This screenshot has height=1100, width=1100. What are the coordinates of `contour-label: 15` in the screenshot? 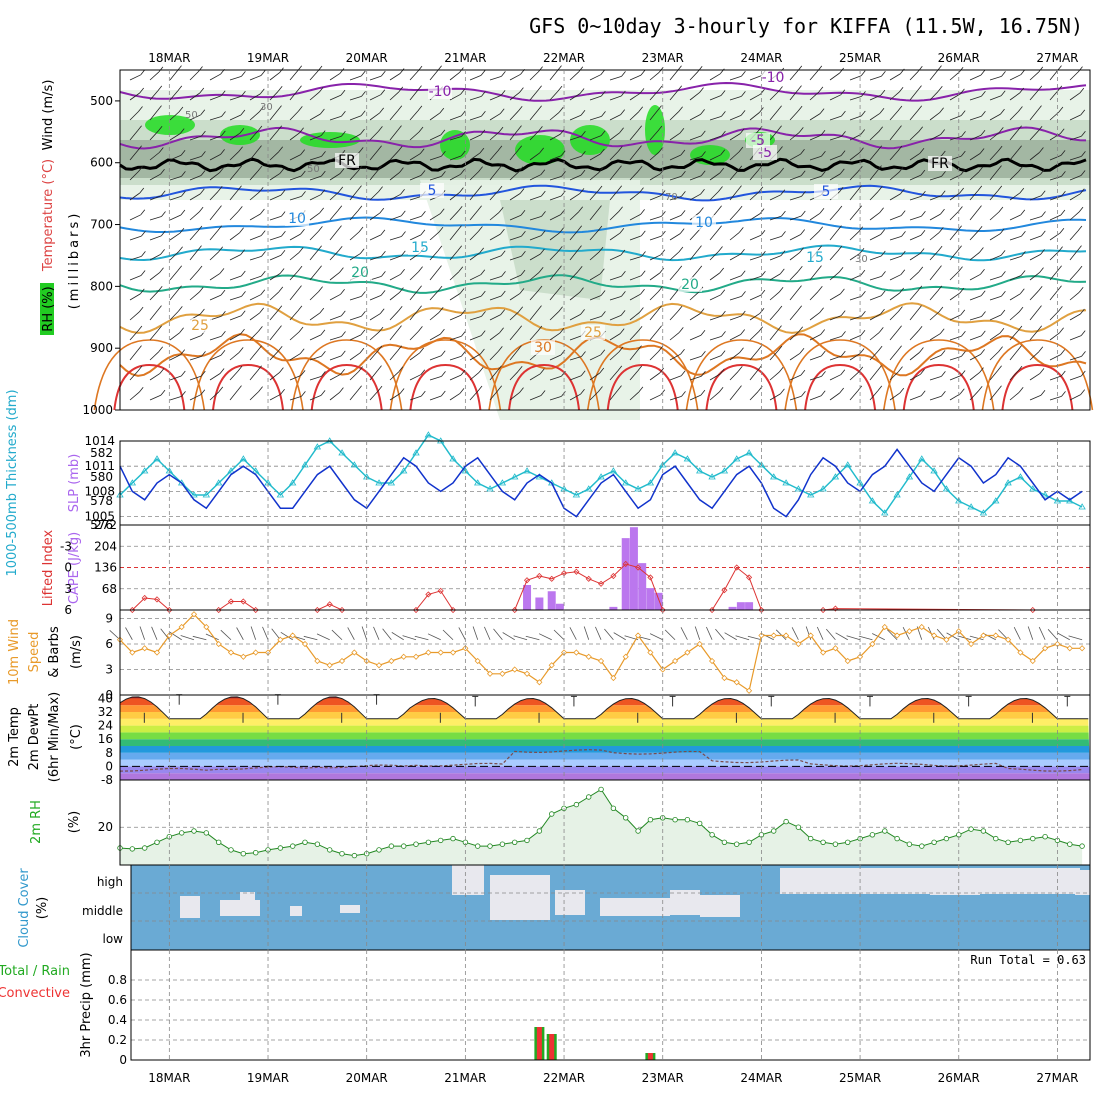 It's located at (815, 258).